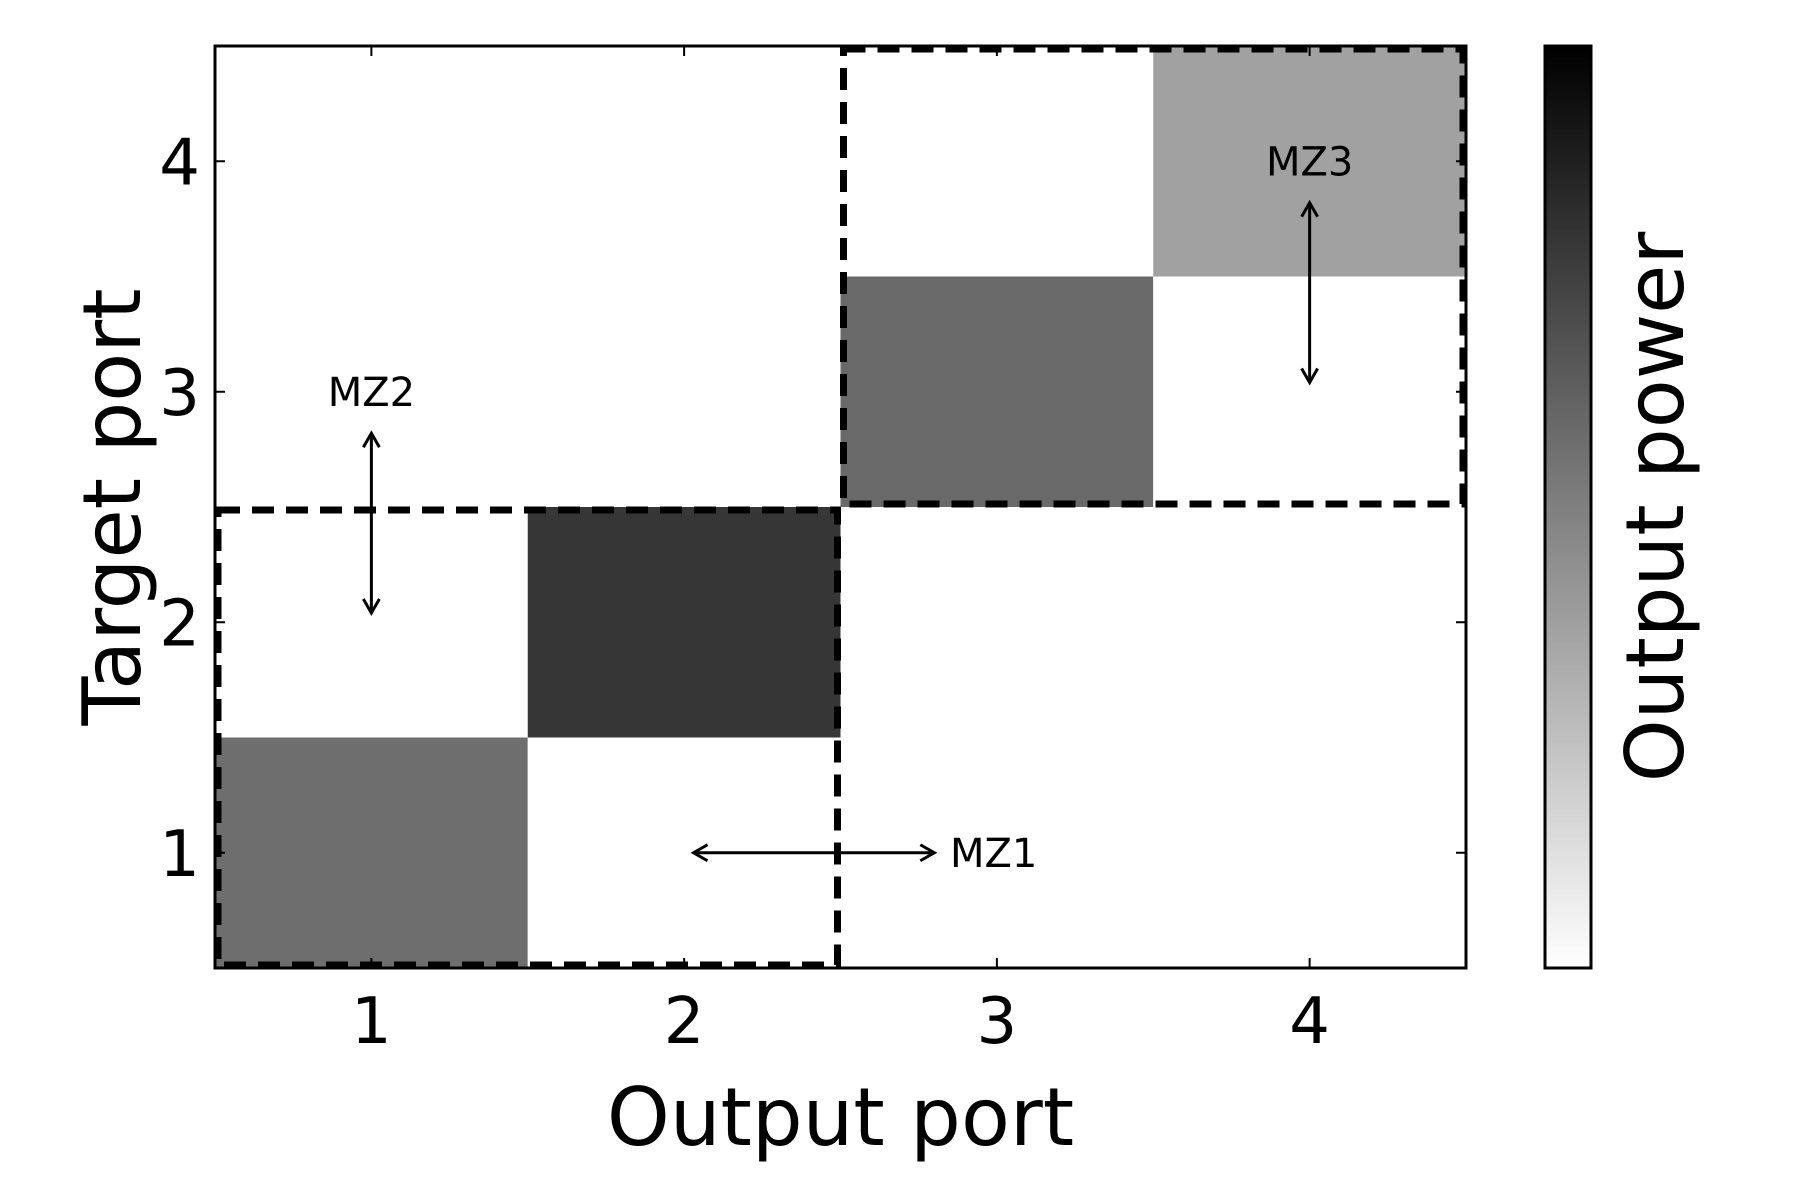 This screenshot has width=1800, height=1200. Describe the element at coordinates (179, 394) in the screenshot. I see `y-tick-label: 3` at that location.